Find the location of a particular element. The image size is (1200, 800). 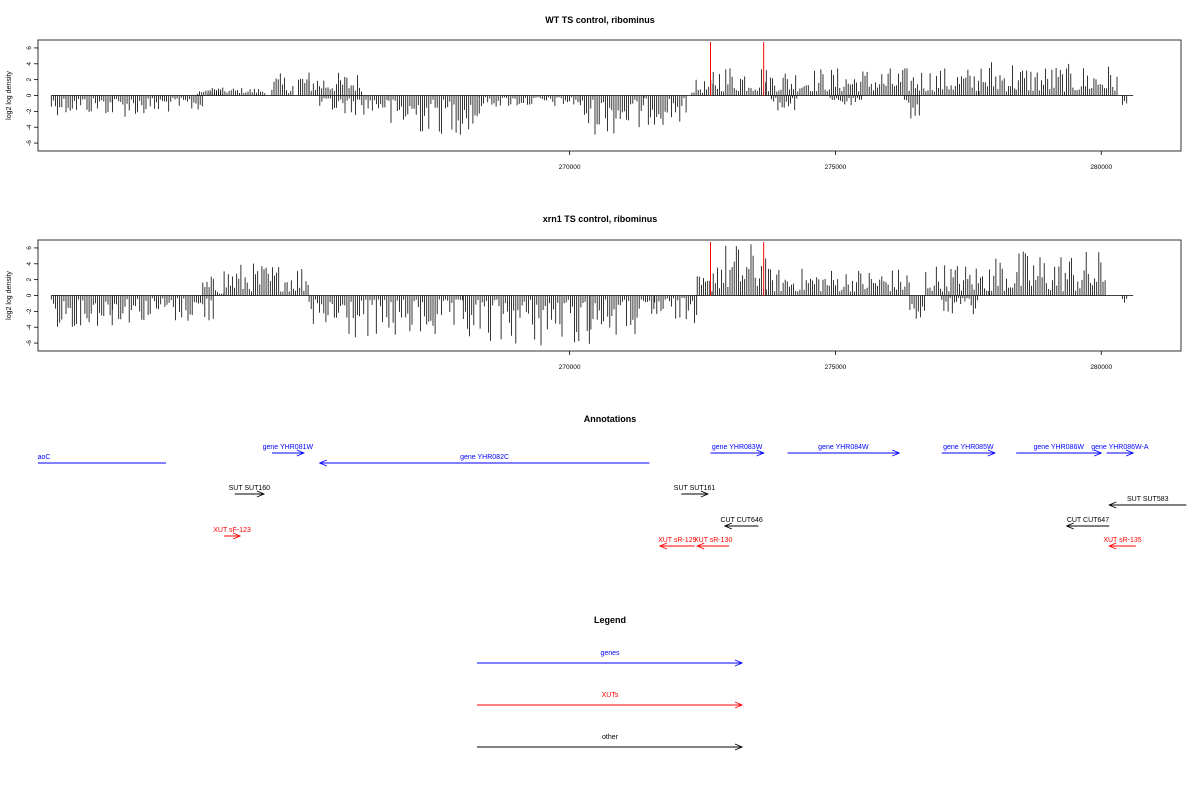

annotation-label: SUT SUT160 is located at coordinates (250, 488).